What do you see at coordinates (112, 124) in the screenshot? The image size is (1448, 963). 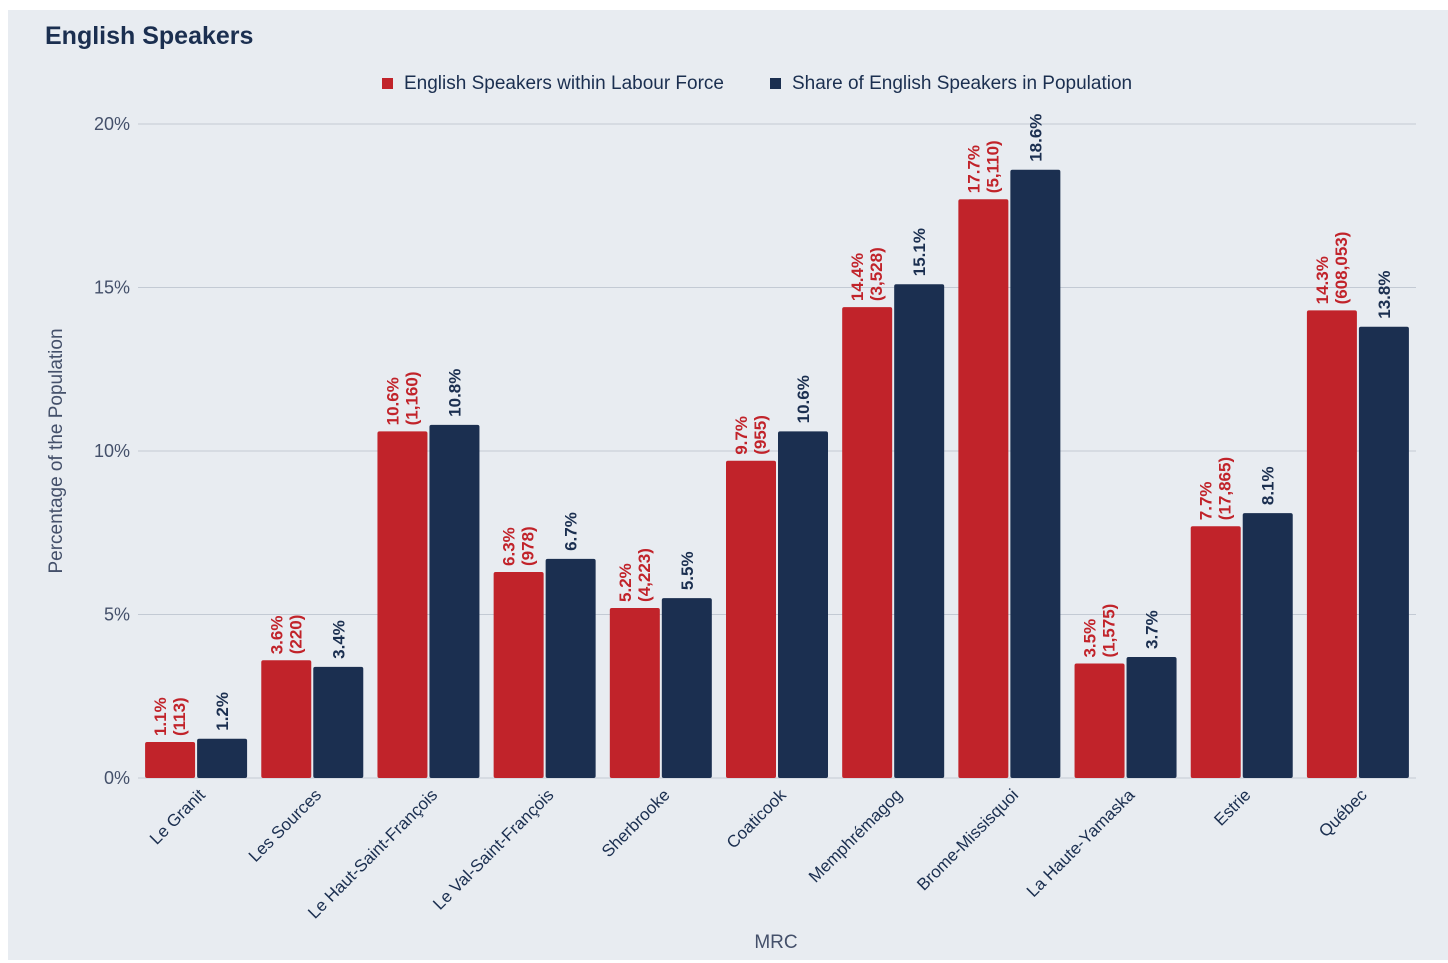 I see `y-tick-label: 20%` at bounding box center [112, 124].